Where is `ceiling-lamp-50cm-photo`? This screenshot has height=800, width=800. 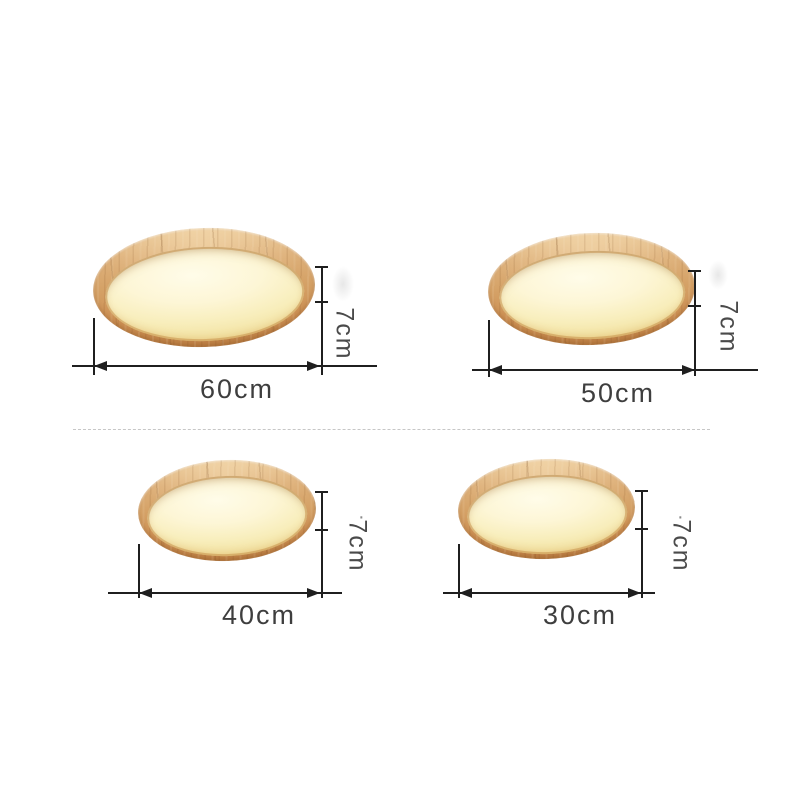 ceiling-lamp-50cm-photo is located at coordinates (591, 289).